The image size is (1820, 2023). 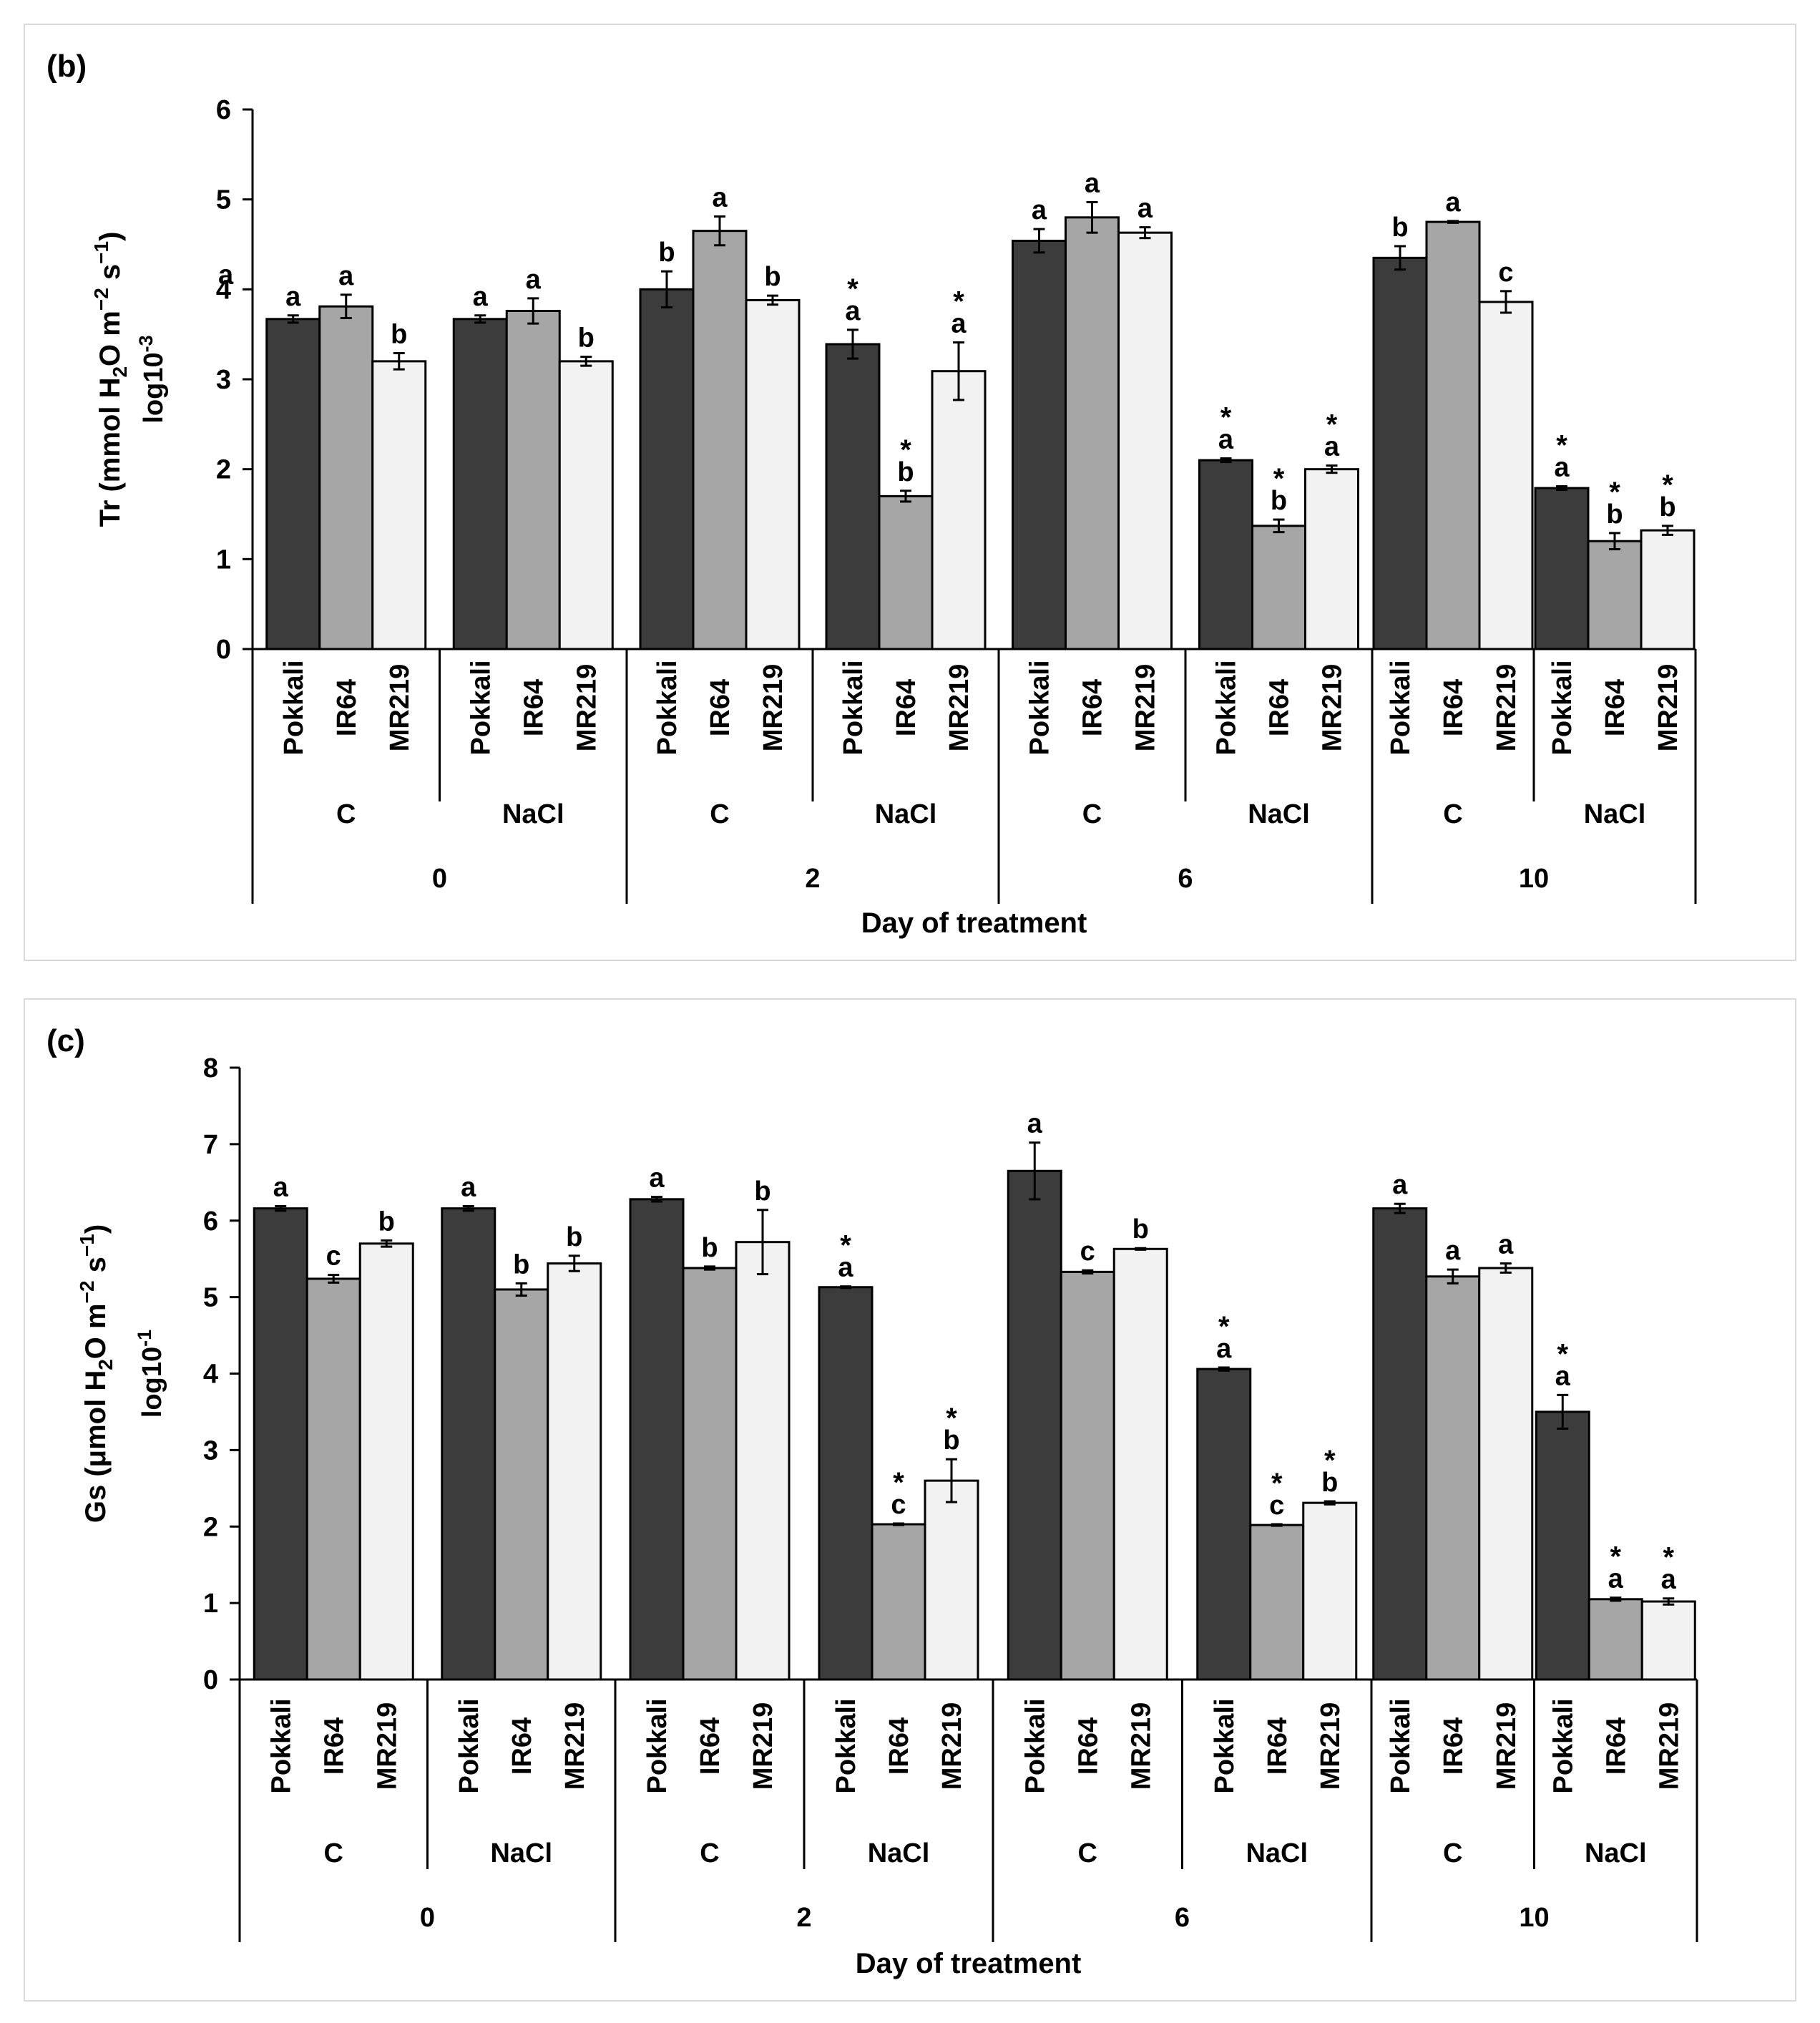 I want to click on bar-pokkali-day2-c, so click(x=667, y=469).